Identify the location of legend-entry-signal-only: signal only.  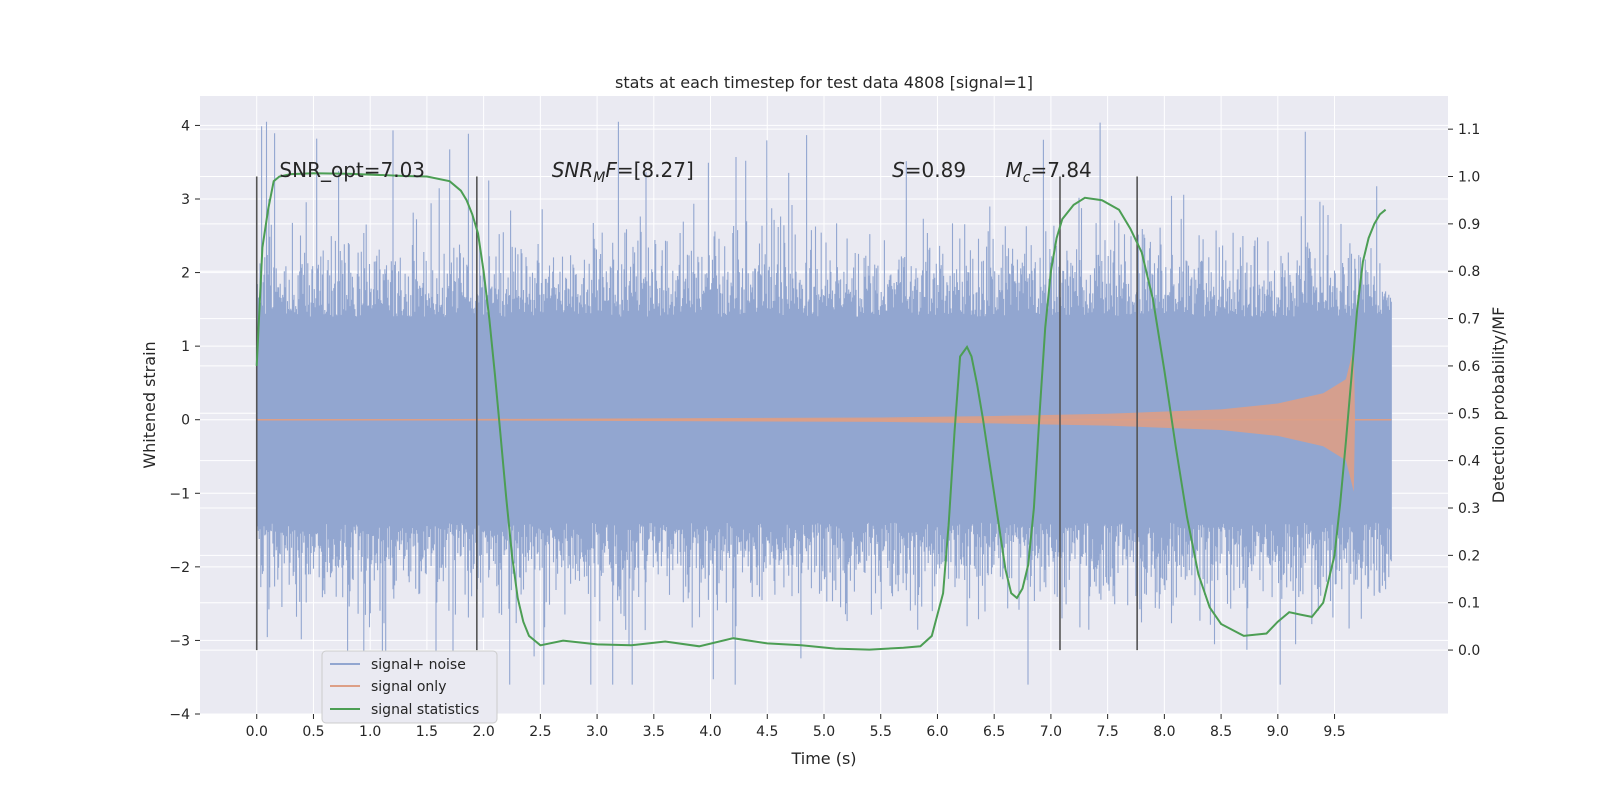
(408, 687).